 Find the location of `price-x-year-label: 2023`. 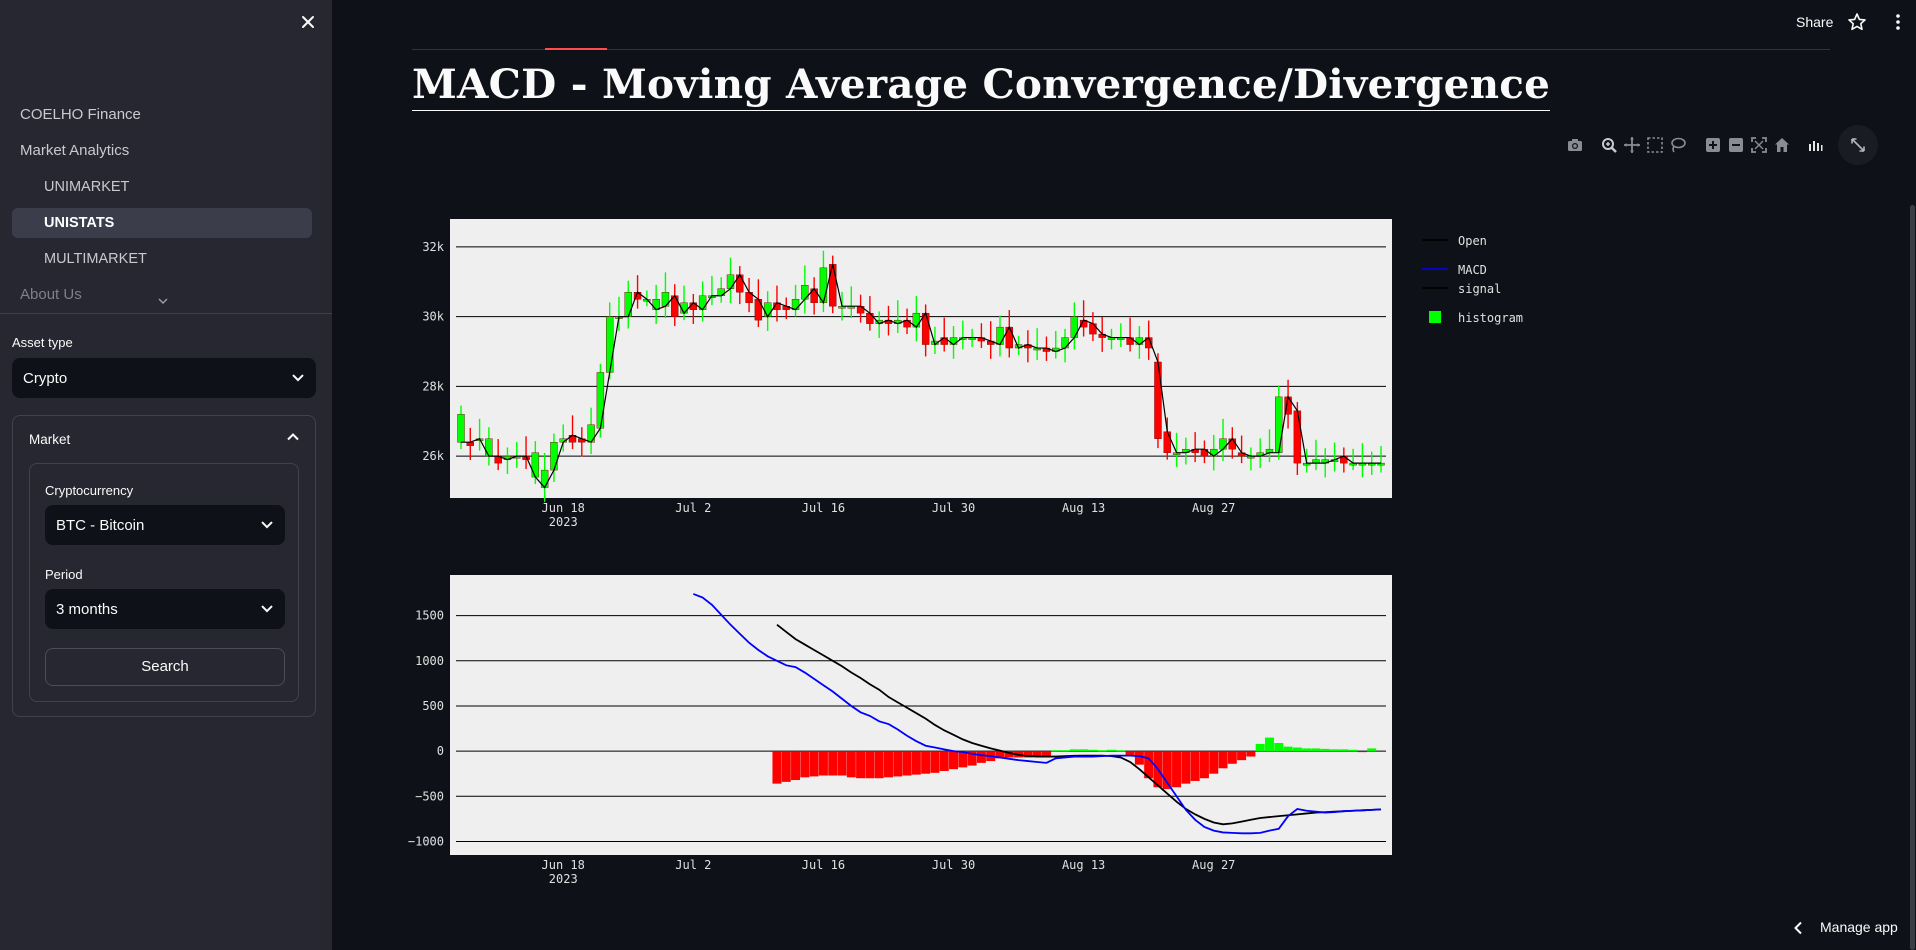

price-x-year-label: 2023 is located at coordinates (563, 522).